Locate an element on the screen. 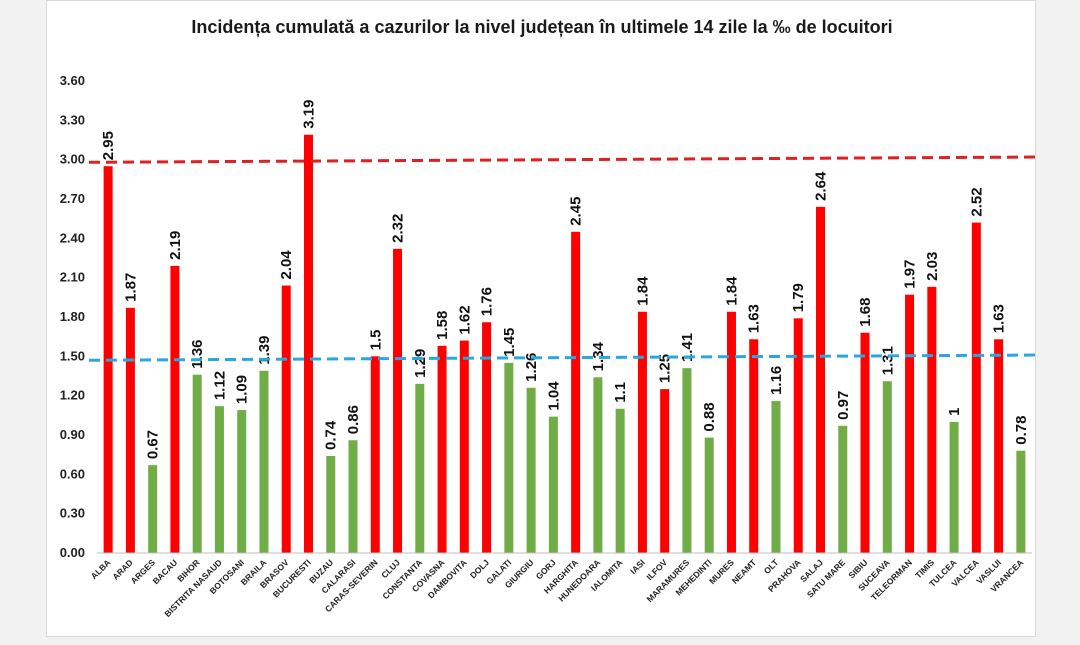 The image size is (1080, 645). data-label: 0.67 is located at coordinates (153, 444).